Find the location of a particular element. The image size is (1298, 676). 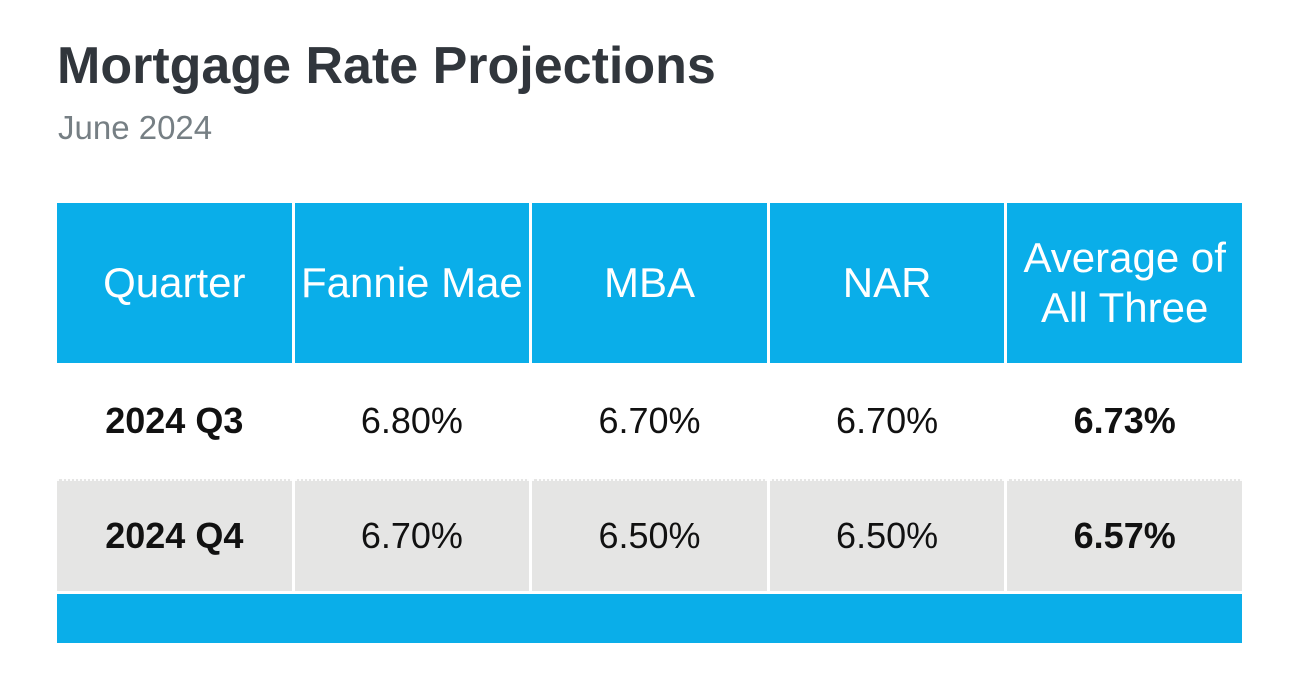

page-subtitle: June 2024 is located at coordinates (135, 127).